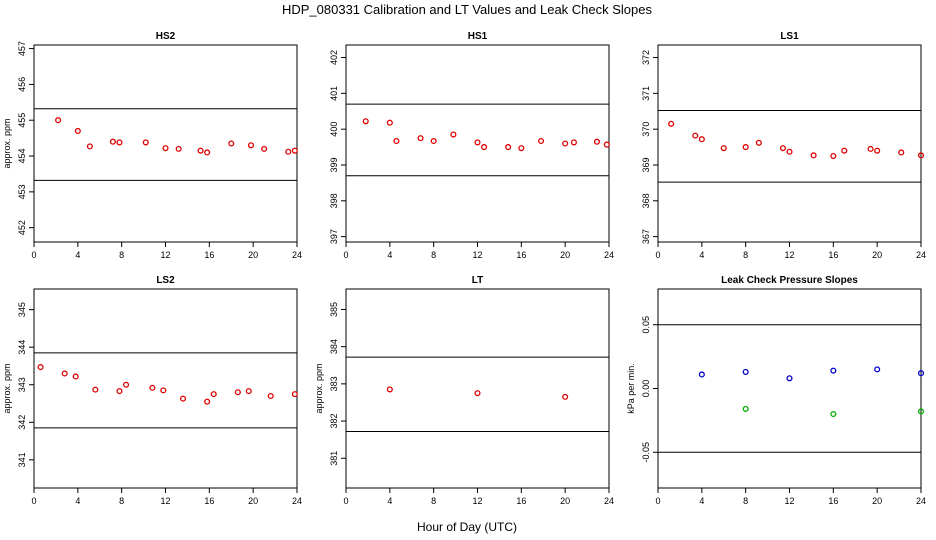  Describe the element at coordinates (25, 384) in the screenshot. I see `y-axis: 341 342 343 344 345` at that location.